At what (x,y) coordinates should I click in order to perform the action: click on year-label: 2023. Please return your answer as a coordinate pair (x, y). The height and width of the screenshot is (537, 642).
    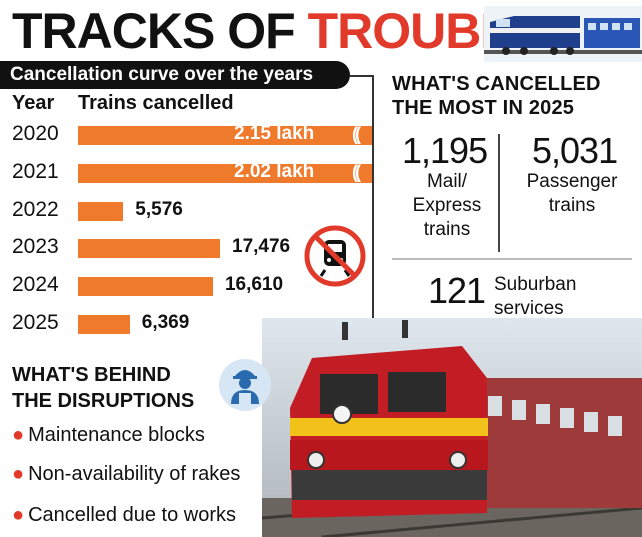
    Looking at the image, I should click on (35, 247).